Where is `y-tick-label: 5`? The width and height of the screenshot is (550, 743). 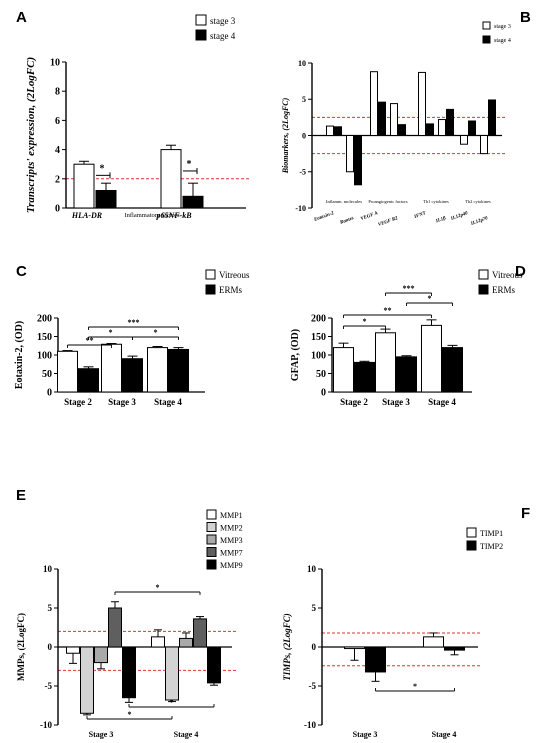
y-tick-label: 5 is located at coordinates (50, 608).